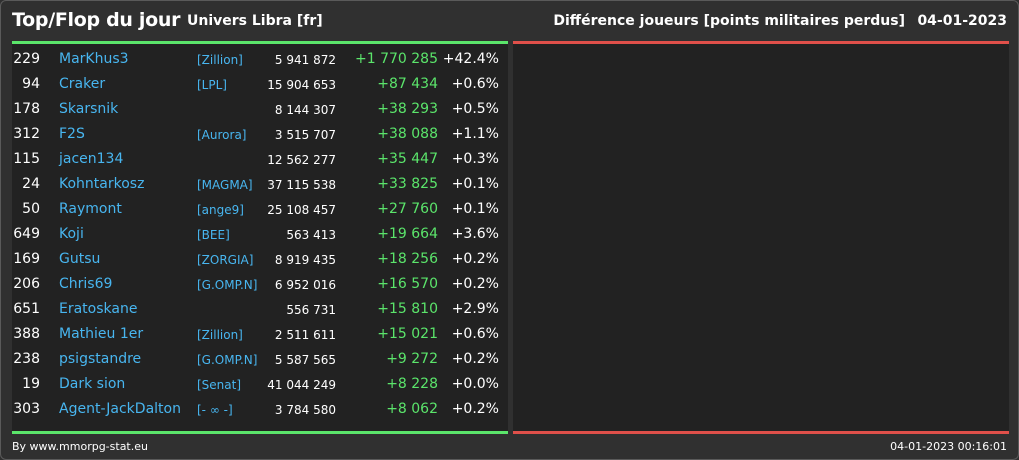  Describe the element at coordinates (470, 59) in the screenshot. I see `percent-cell: +42.4%` at that location.